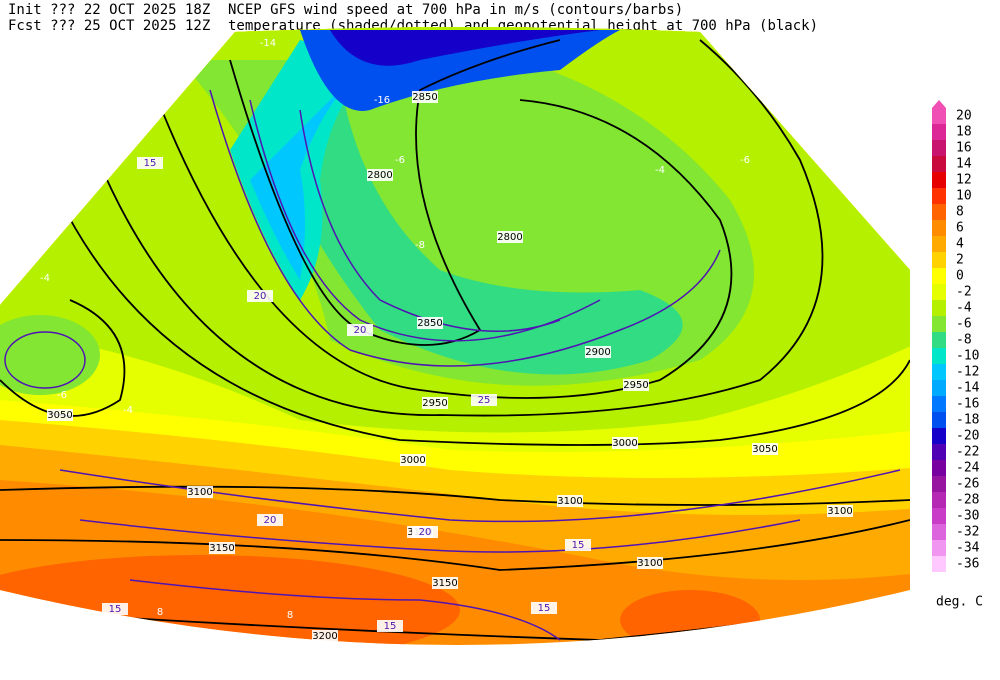 The image size is (1000, 680). What do you see at coordinates (960, 212) in the screenshot?
I see `colorbar-label: 8` at bounding box center [960, 212].